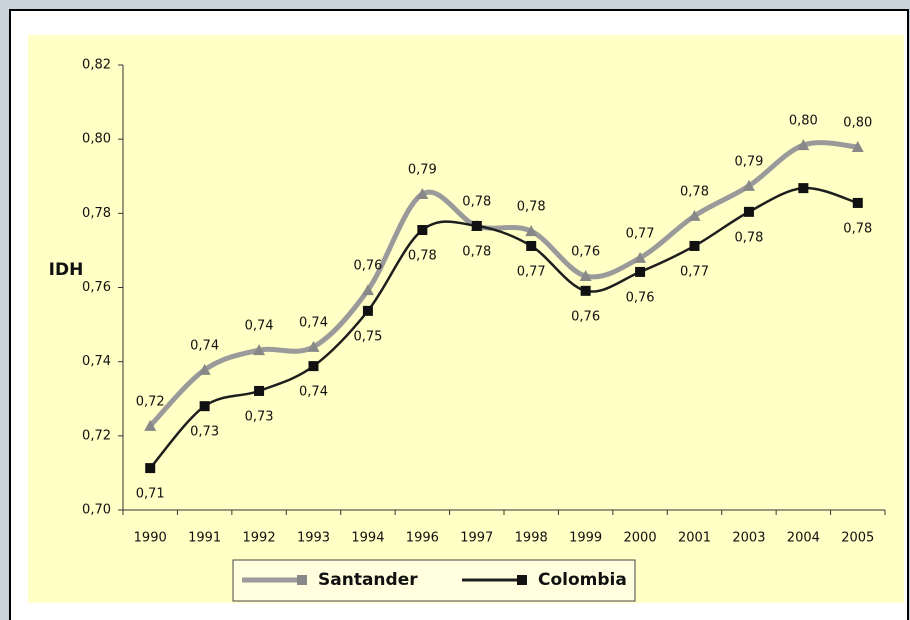 This screenshot has width=910, height=620. What do you see at coordinates (803, 538) in the screenshot?
I see `x-tick-label: 2004` at bounding box center [803, 538].